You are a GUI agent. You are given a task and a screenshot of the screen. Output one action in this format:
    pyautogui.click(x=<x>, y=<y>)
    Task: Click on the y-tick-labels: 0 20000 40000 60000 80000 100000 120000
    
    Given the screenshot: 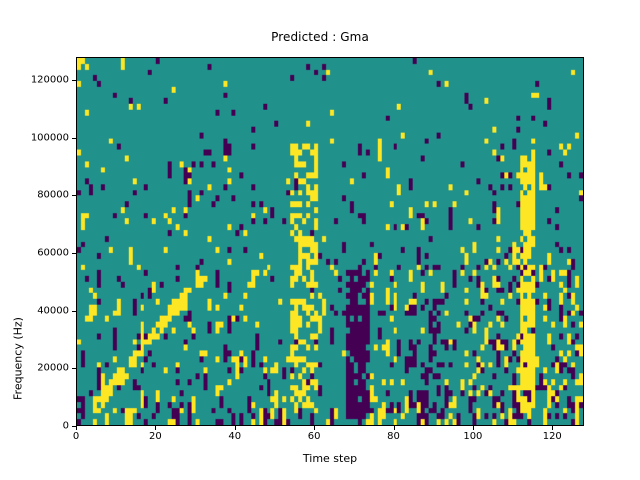 What is the action you would take?
    pyautogui.click(x=34, y=240)
    